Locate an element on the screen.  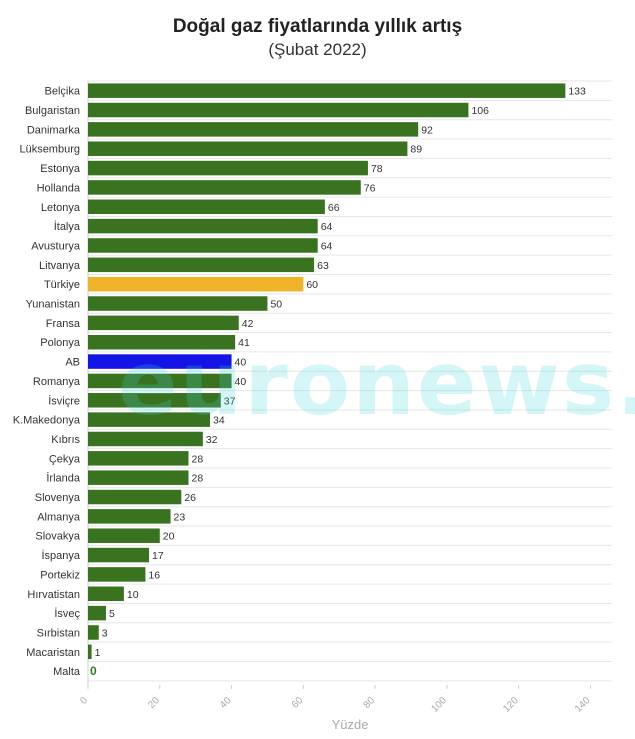
category-label: İspanya is located at coordinates (60, 555).